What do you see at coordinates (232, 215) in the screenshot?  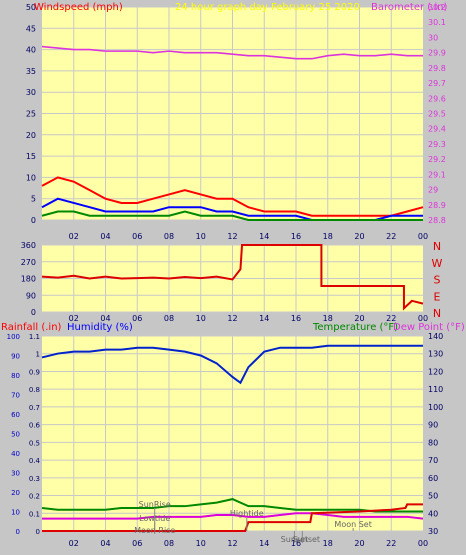 I see `average-line` at bounding box center [232, 215].